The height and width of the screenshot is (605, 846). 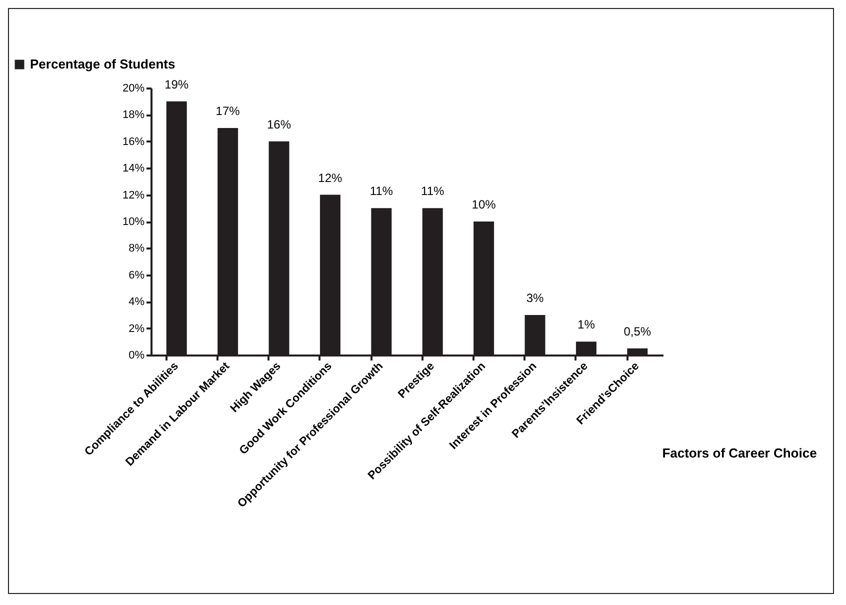 What do you see at coordinates (136, 356) in the screenshot?
I see `y-tick-label: 0%` at bounding box center [136, 356].